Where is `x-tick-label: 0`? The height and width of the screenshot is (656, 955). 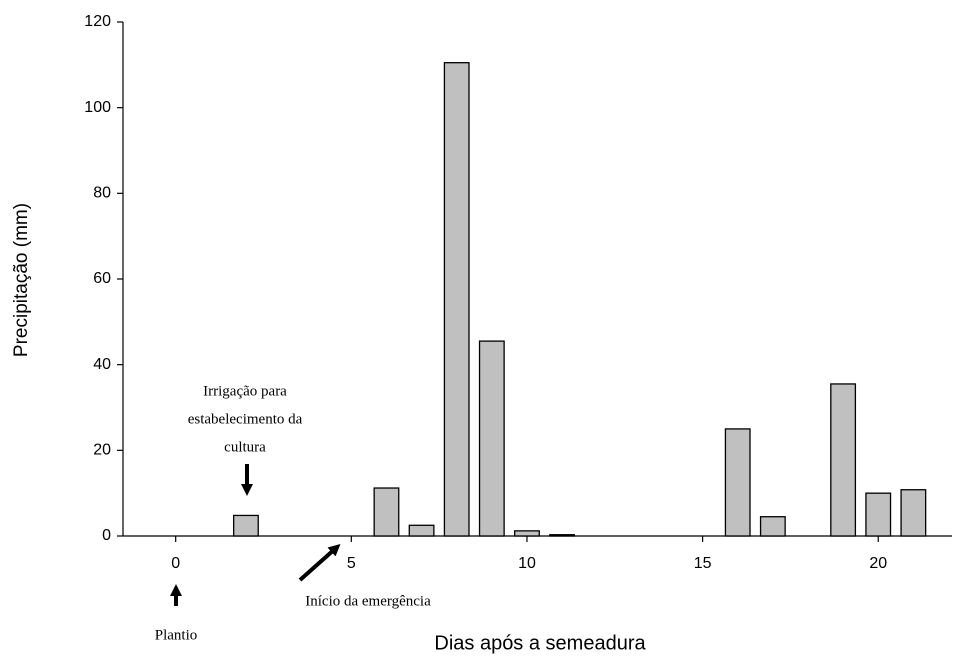 x-tick-label: 0 is located at coordinates (175, 563).